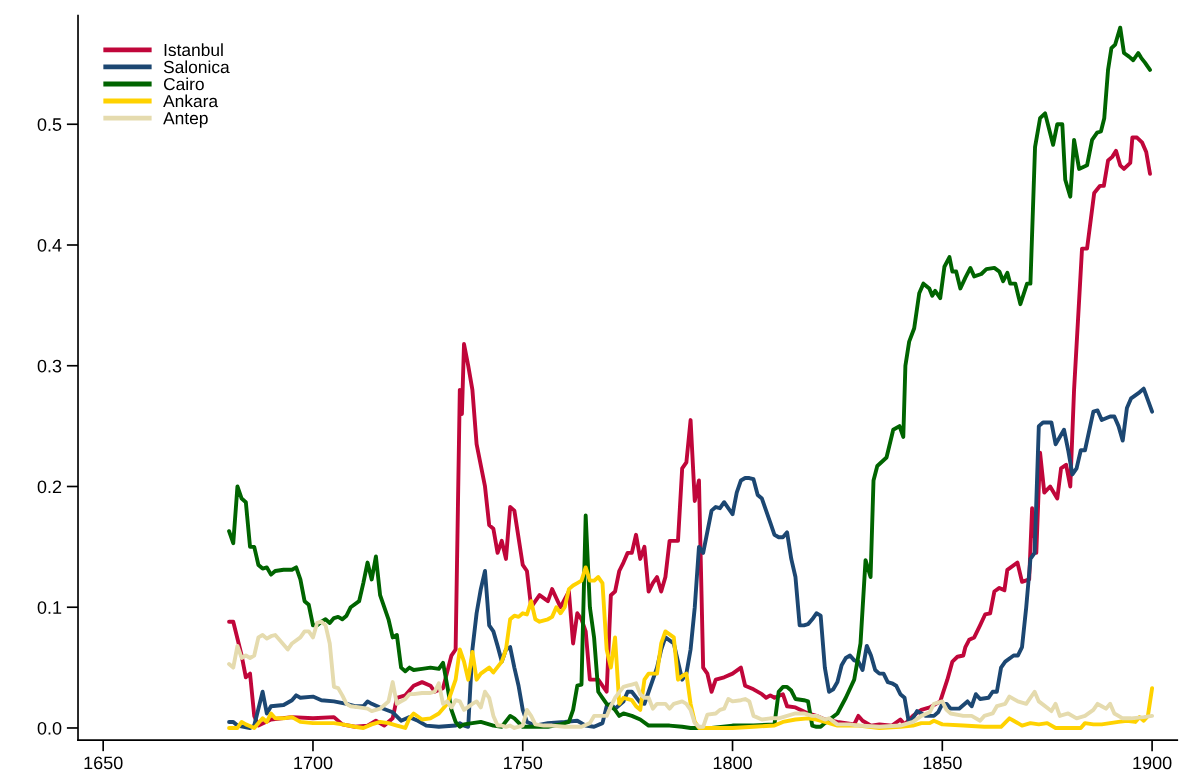 The image size is (1182, 779). I want to click on y-tick-label: 0.4, so click(49, 245).